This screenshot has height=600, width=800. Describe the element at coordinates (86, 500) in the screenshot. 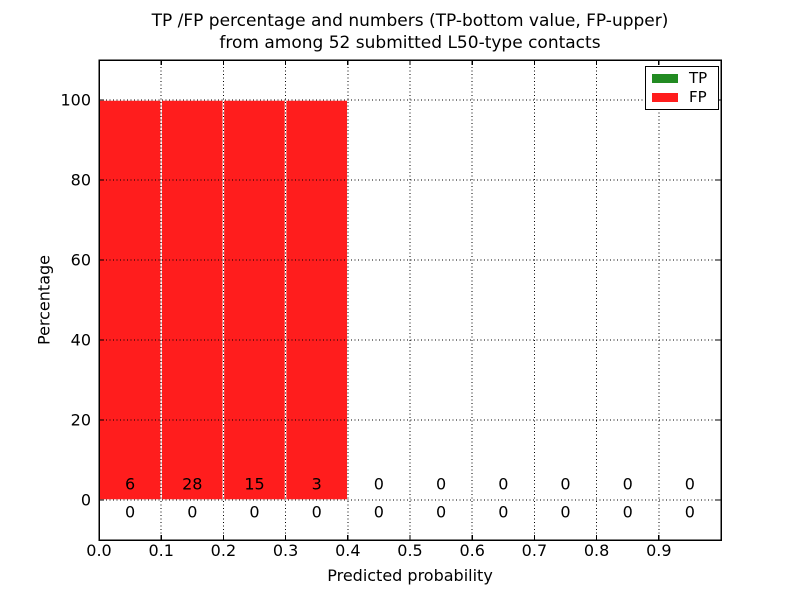

I see `y-tick-label: 0` at that location.